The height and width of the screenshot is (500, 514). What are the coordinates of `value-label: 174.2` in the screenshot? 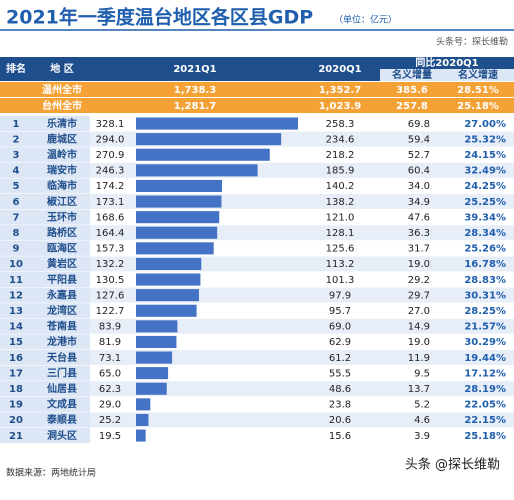 It's located at (110, 186).